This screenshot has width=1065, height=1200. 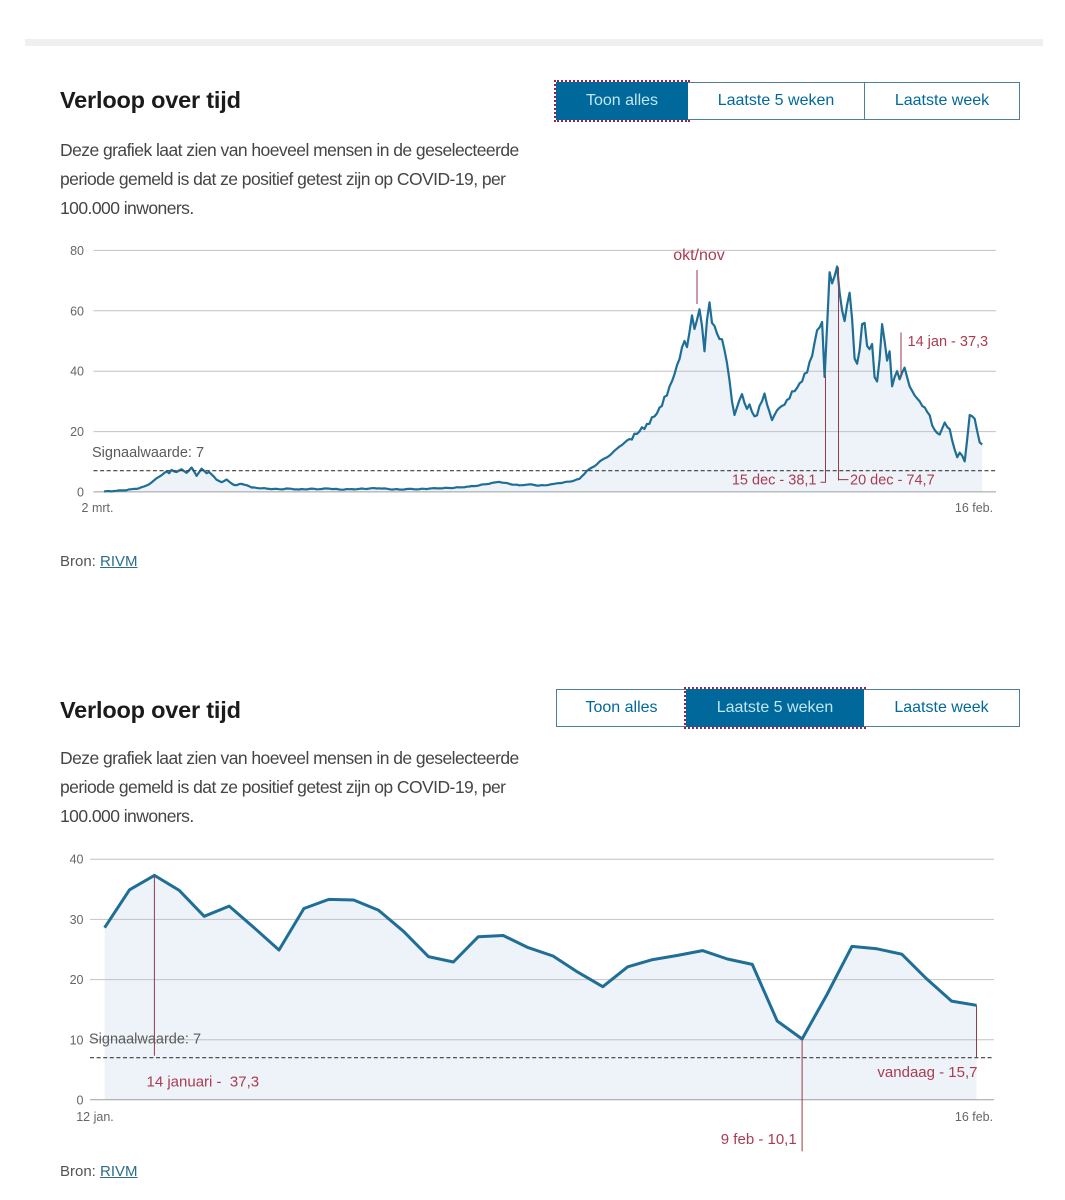 What do you see at coordinates (95, 1117) in the screenshot?
I see `svg-text: 12 jan.` at bounding box center [95, 1117].